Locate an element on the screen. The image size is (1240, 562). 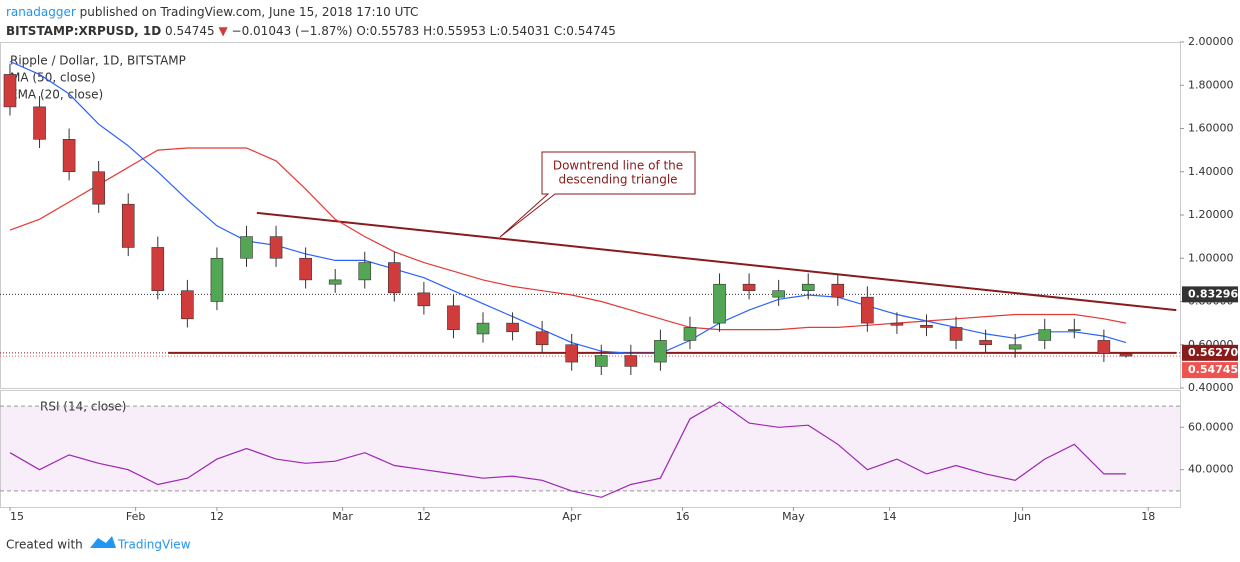
logo is located at coordinates (103, 542).